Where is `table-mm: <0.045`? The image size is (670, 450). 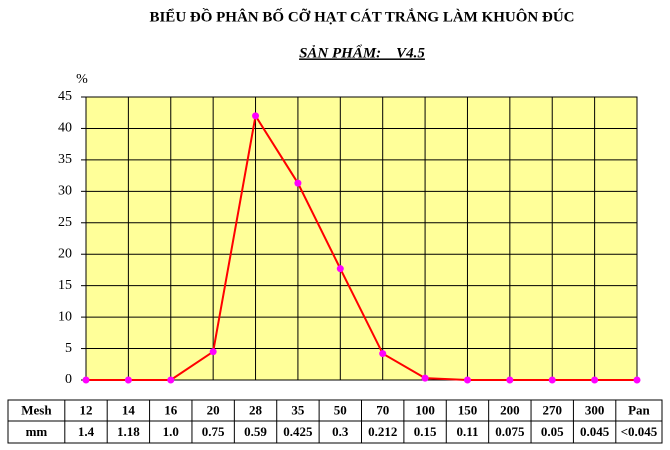
table-mm: <0.045 is located at coordinates (639, 431).